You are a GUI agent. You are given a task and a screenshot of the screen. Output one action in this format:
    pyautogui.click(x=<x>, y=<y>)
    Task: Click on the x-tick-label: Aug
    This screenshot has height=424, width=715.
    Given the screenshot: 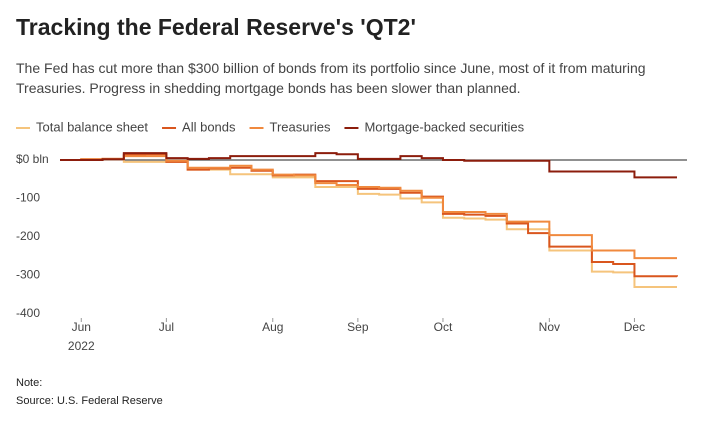 What is the action you would take?
    pyautogui.click(x=272, y=327)
    